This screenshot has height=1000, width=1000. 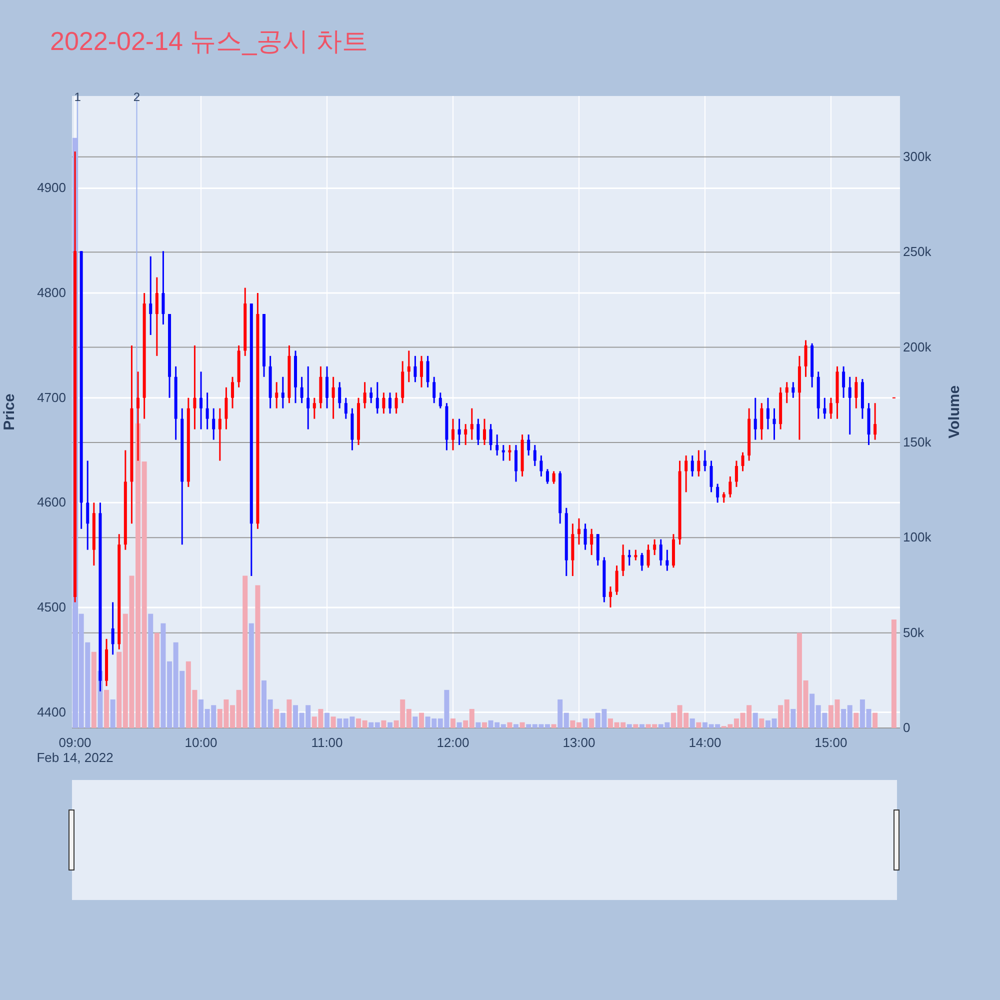 What do you see at coordinates (453, 742) in the screenshot?
I see `x-tick-label: 12:00` at bounding box center [453, 742].